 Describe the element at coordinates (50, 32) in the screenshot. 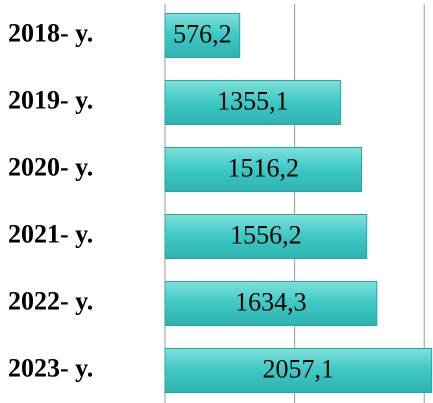

I see `category-label: 2018- y.` at that location.